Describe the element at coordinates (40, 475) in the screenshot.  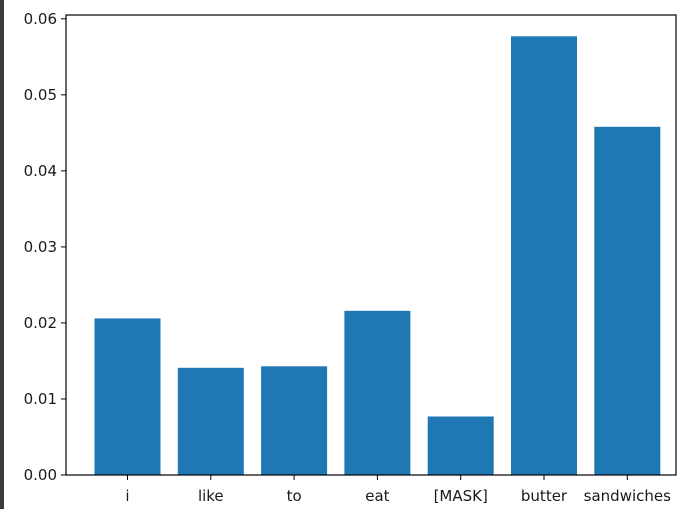
I see `y-tick-label: 0.00` at that location.